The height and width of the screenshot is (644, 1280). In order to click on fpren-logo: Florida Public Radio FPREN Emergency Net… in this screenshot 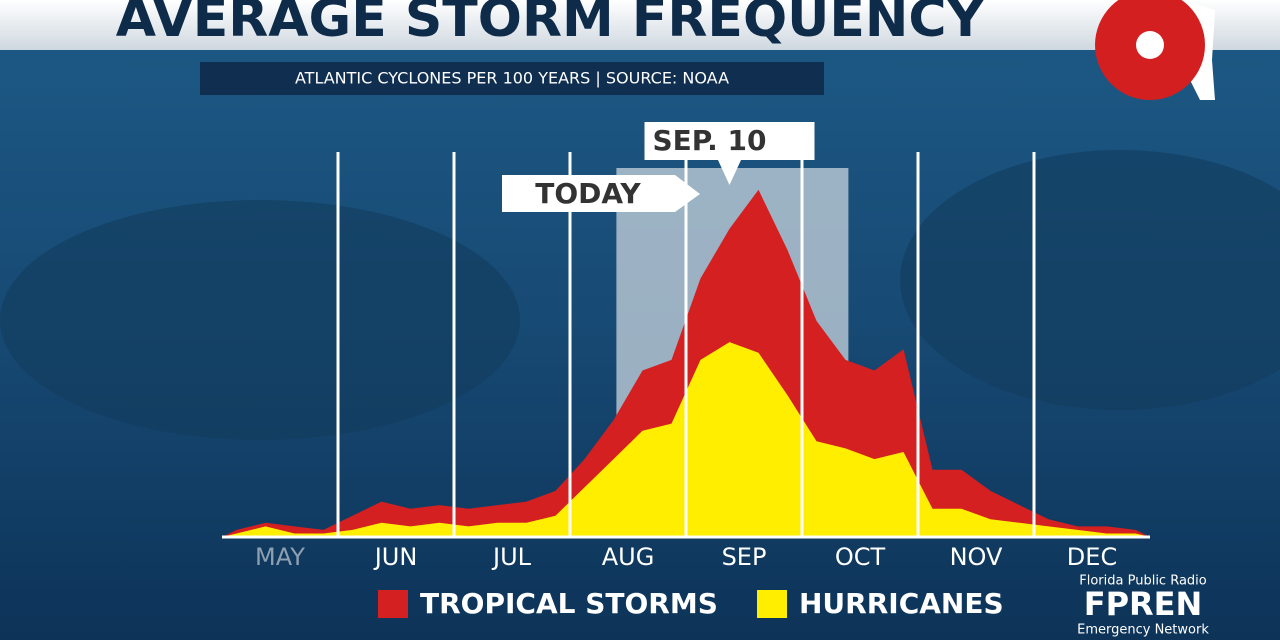, I will do `click(1143, 606)`.